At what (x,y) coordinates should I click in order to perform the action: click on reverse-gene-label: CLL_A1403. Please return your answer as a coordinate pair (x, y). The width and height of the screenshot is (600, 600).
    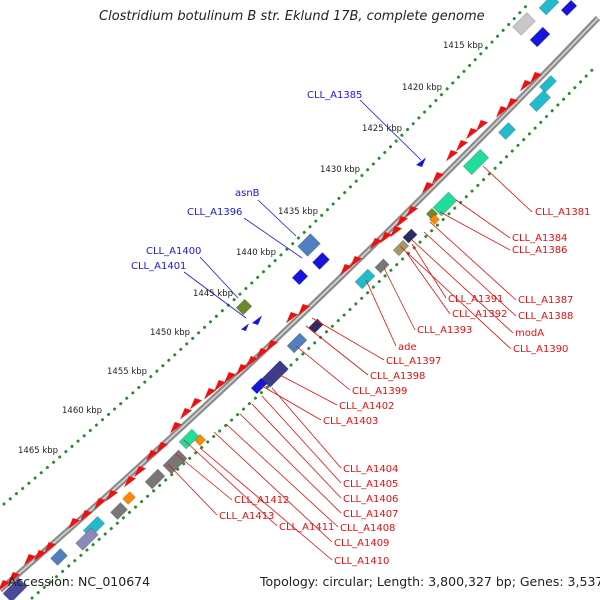
    Looking at the image, I should click on (350, 421).